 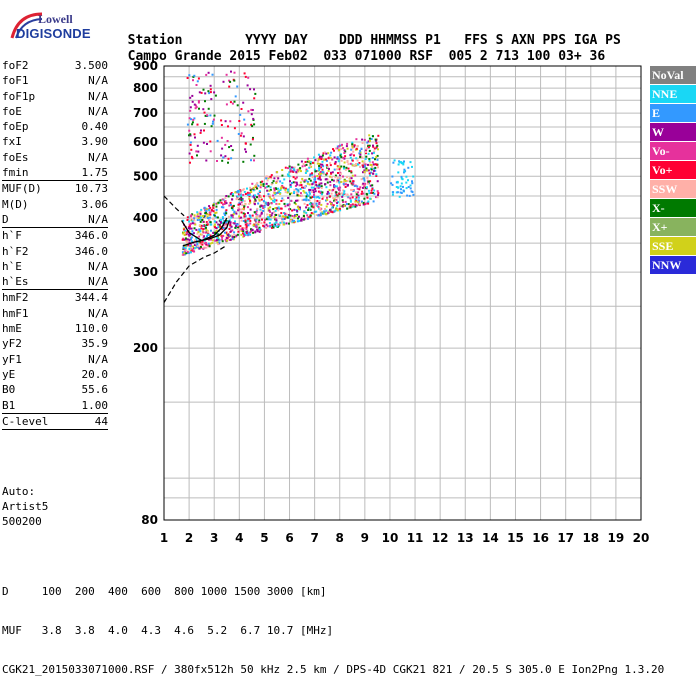 What do you see at coordinates (289, 538) in the screenshot?
I see `x-tick-label: 6` at bounding box center [289, 538].